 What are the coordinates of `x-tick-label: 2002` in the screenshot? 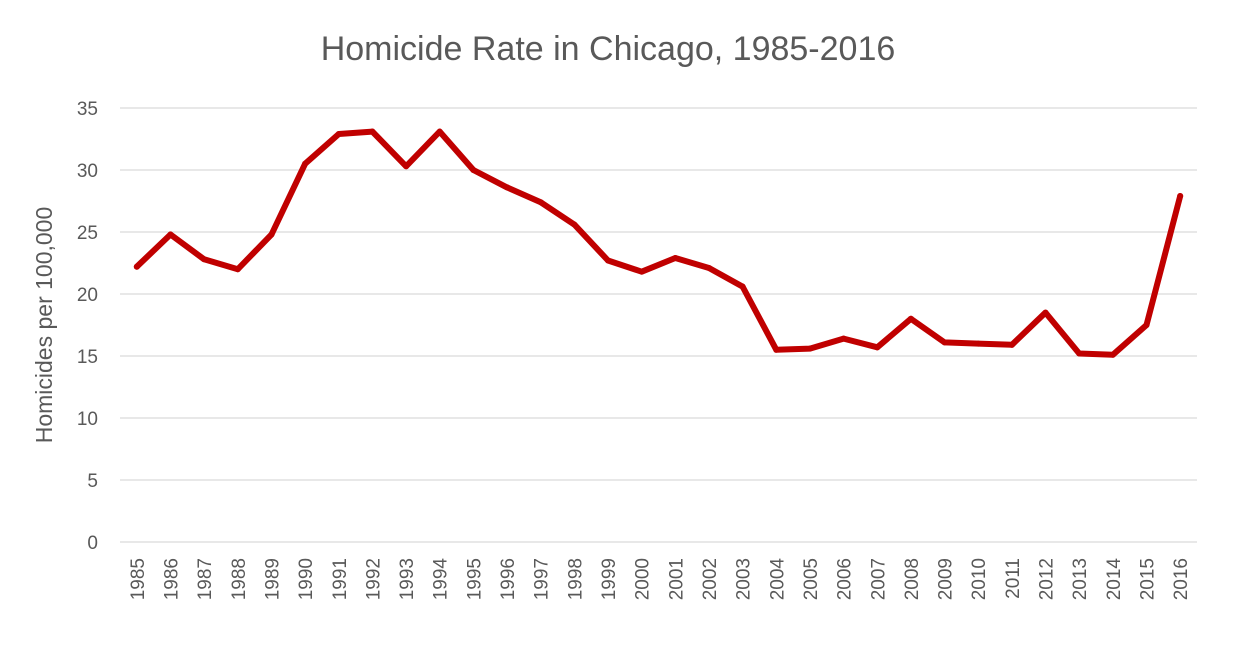 It's located at (710, 579).